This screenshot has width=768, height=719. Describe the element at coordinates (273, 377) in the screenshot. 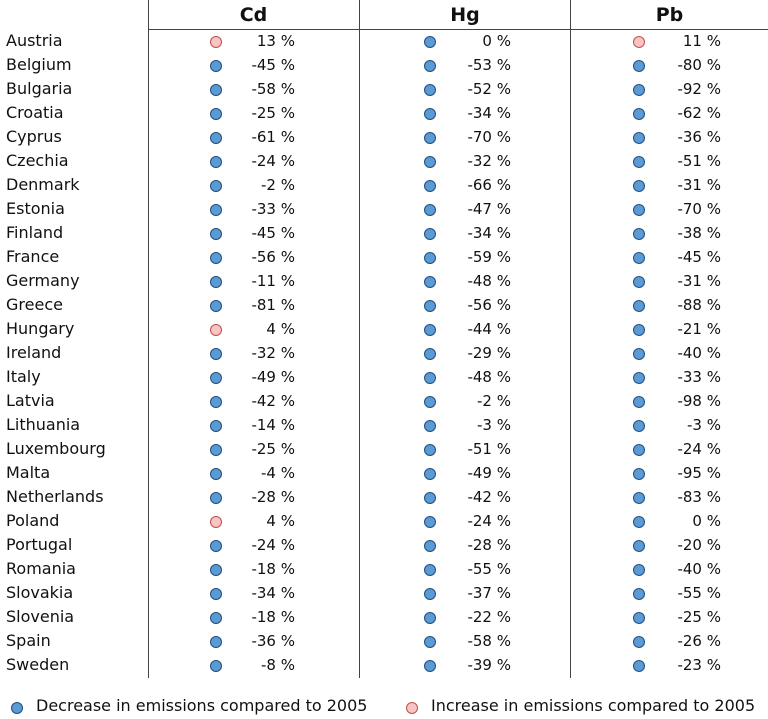

I see `value-label-cd: -49 %` at that location.